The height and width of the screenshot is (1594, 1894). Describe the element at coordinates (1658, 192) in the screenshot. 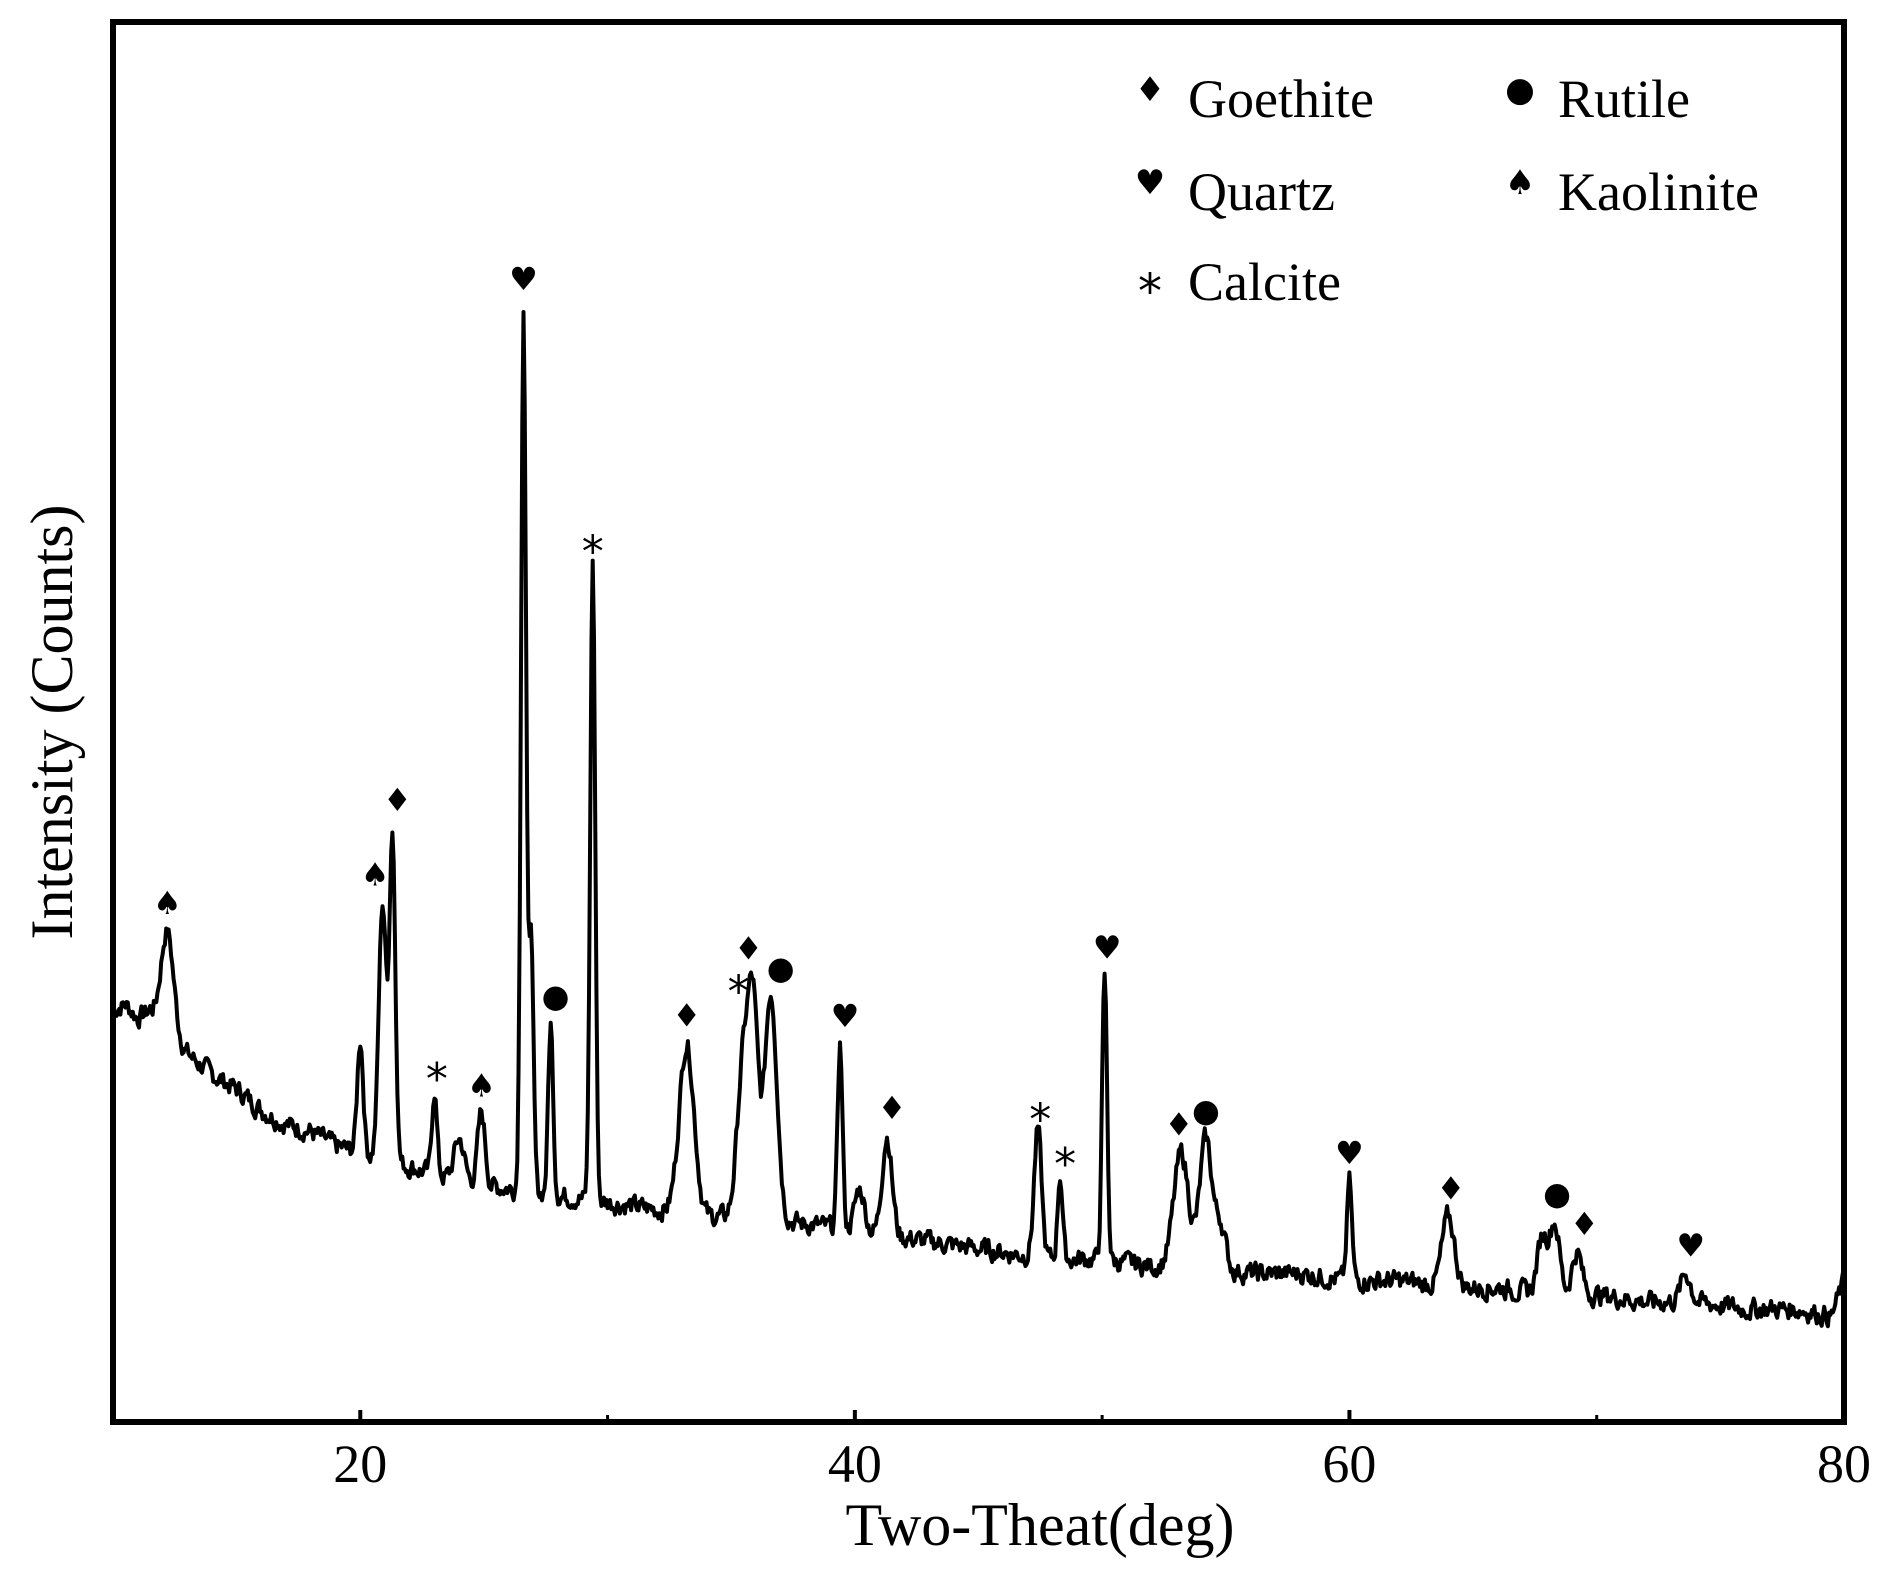

I see `legend-label-kaolinite: Kaolinite` at that location.